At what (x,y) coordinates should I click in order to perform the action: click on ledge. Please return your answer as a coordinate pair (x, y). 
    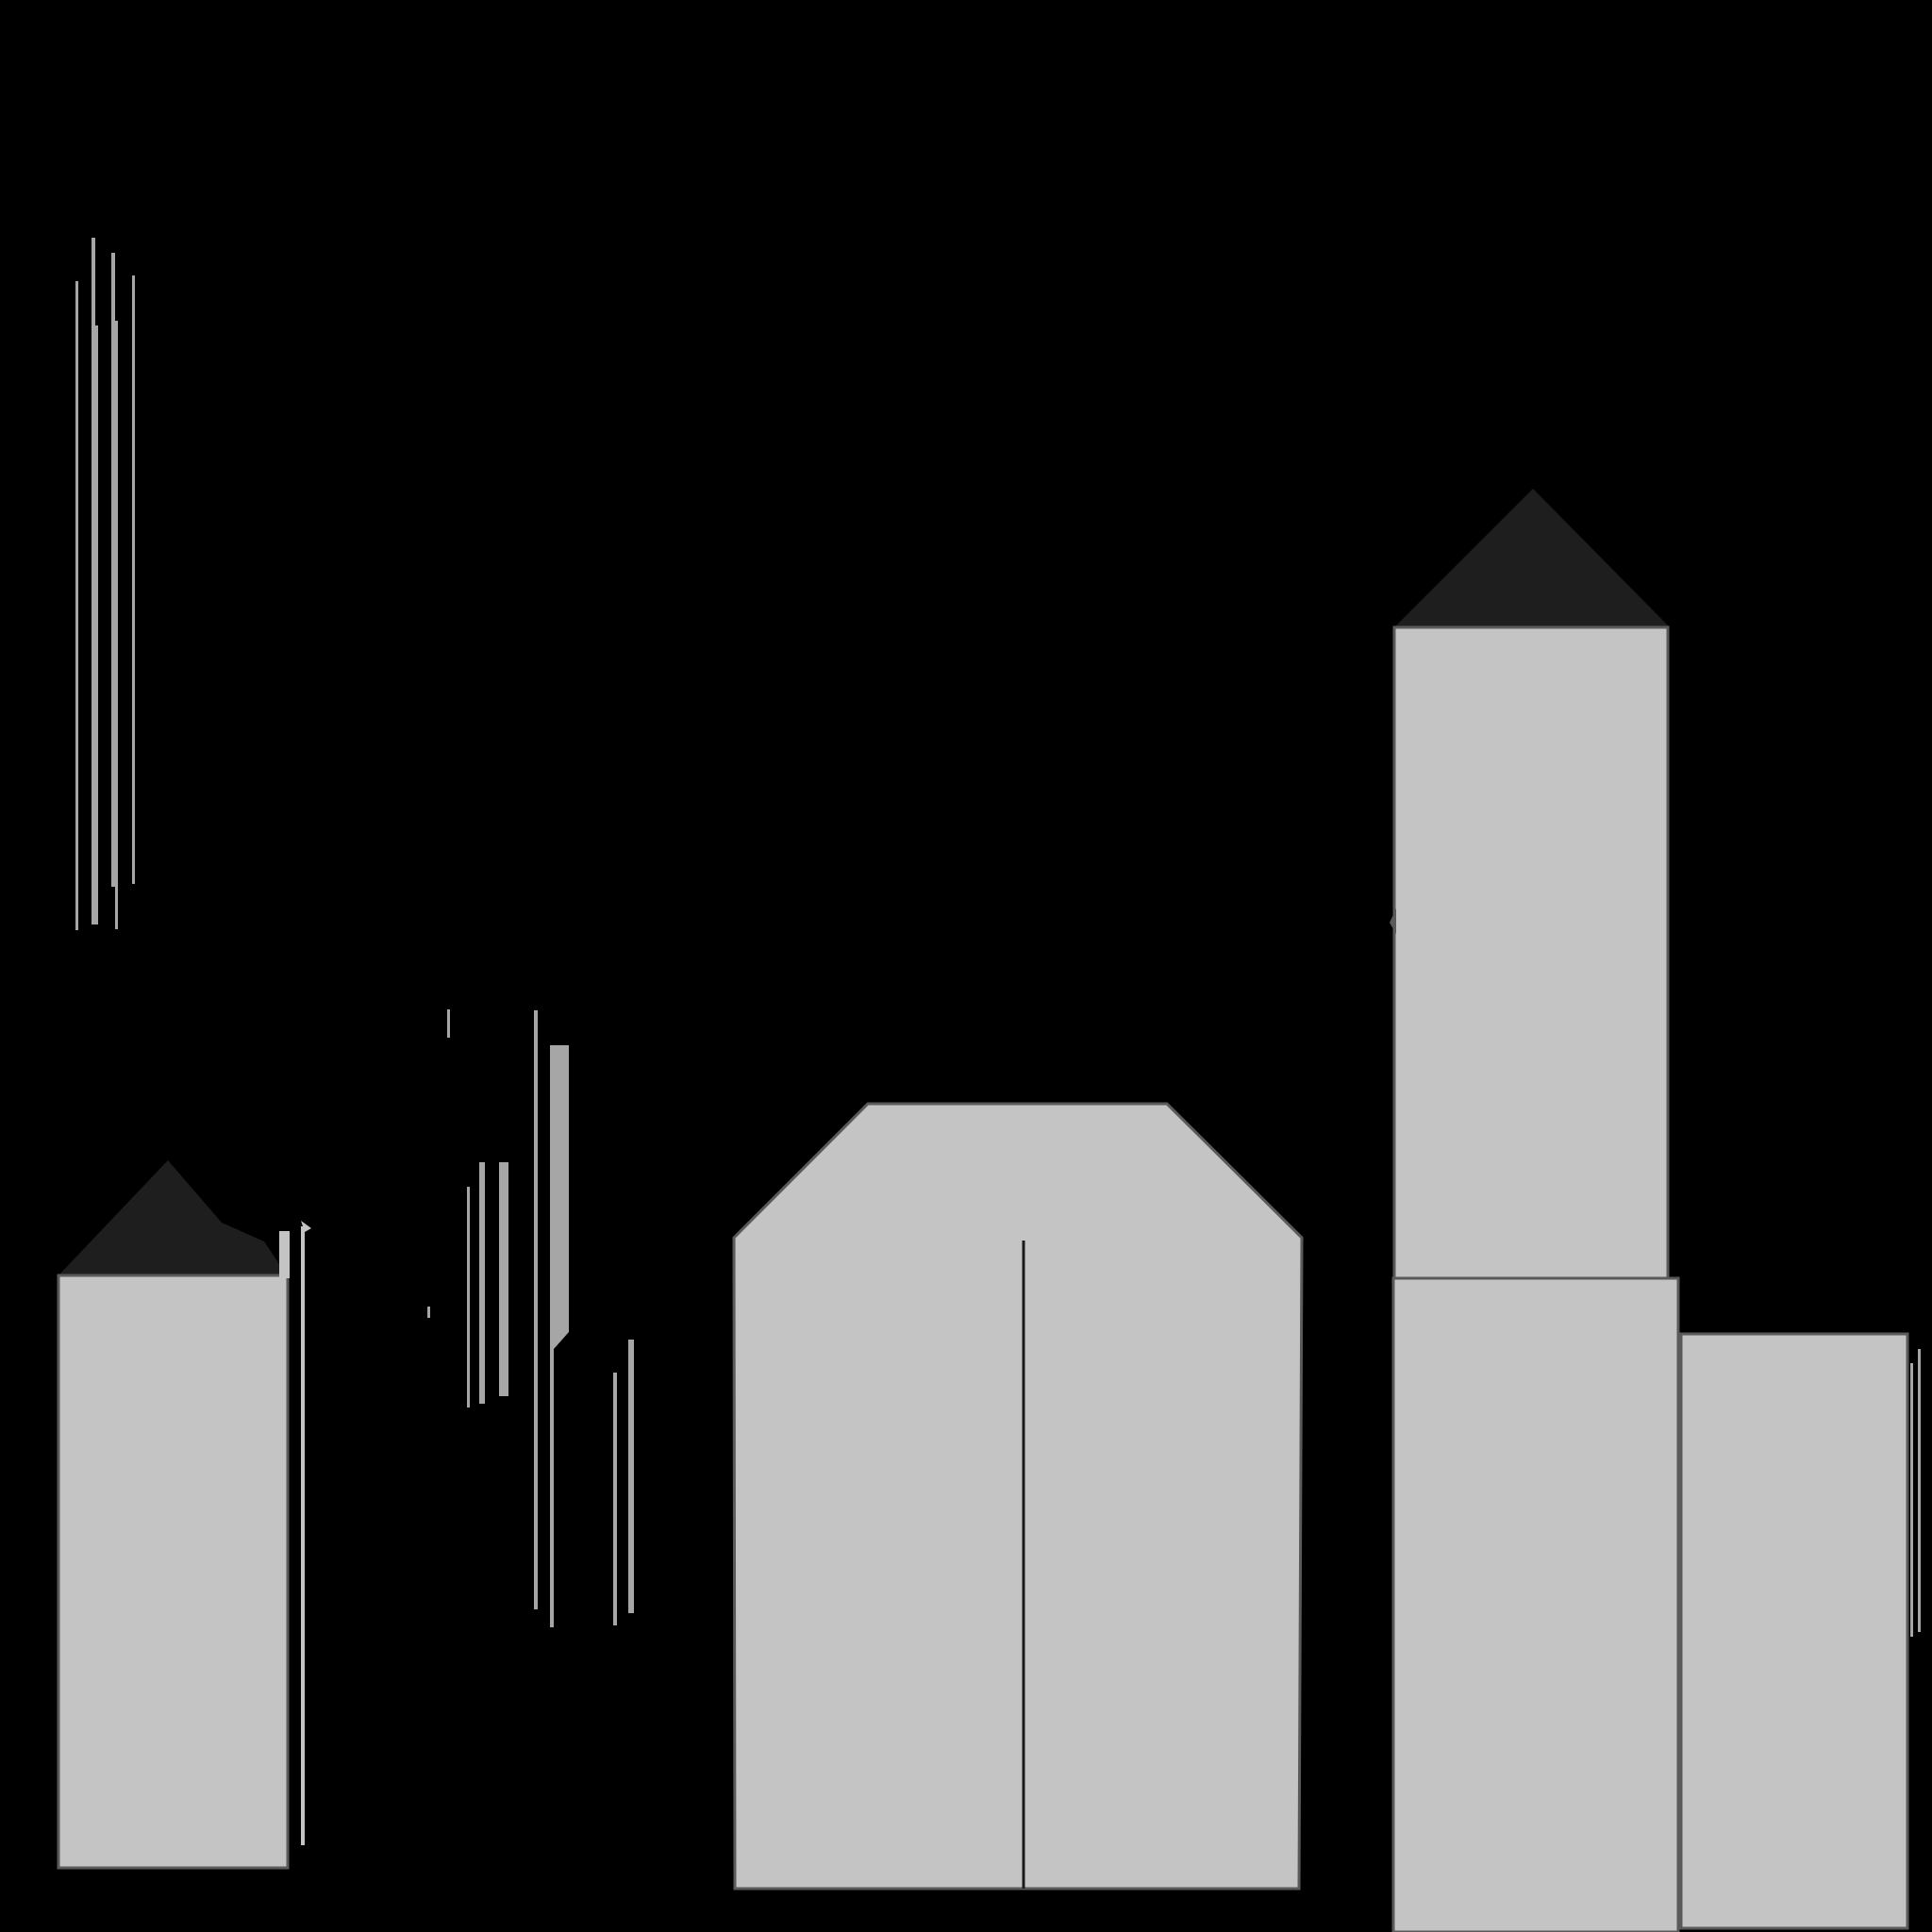
    Looking at the image, I should click on (1393, 921).